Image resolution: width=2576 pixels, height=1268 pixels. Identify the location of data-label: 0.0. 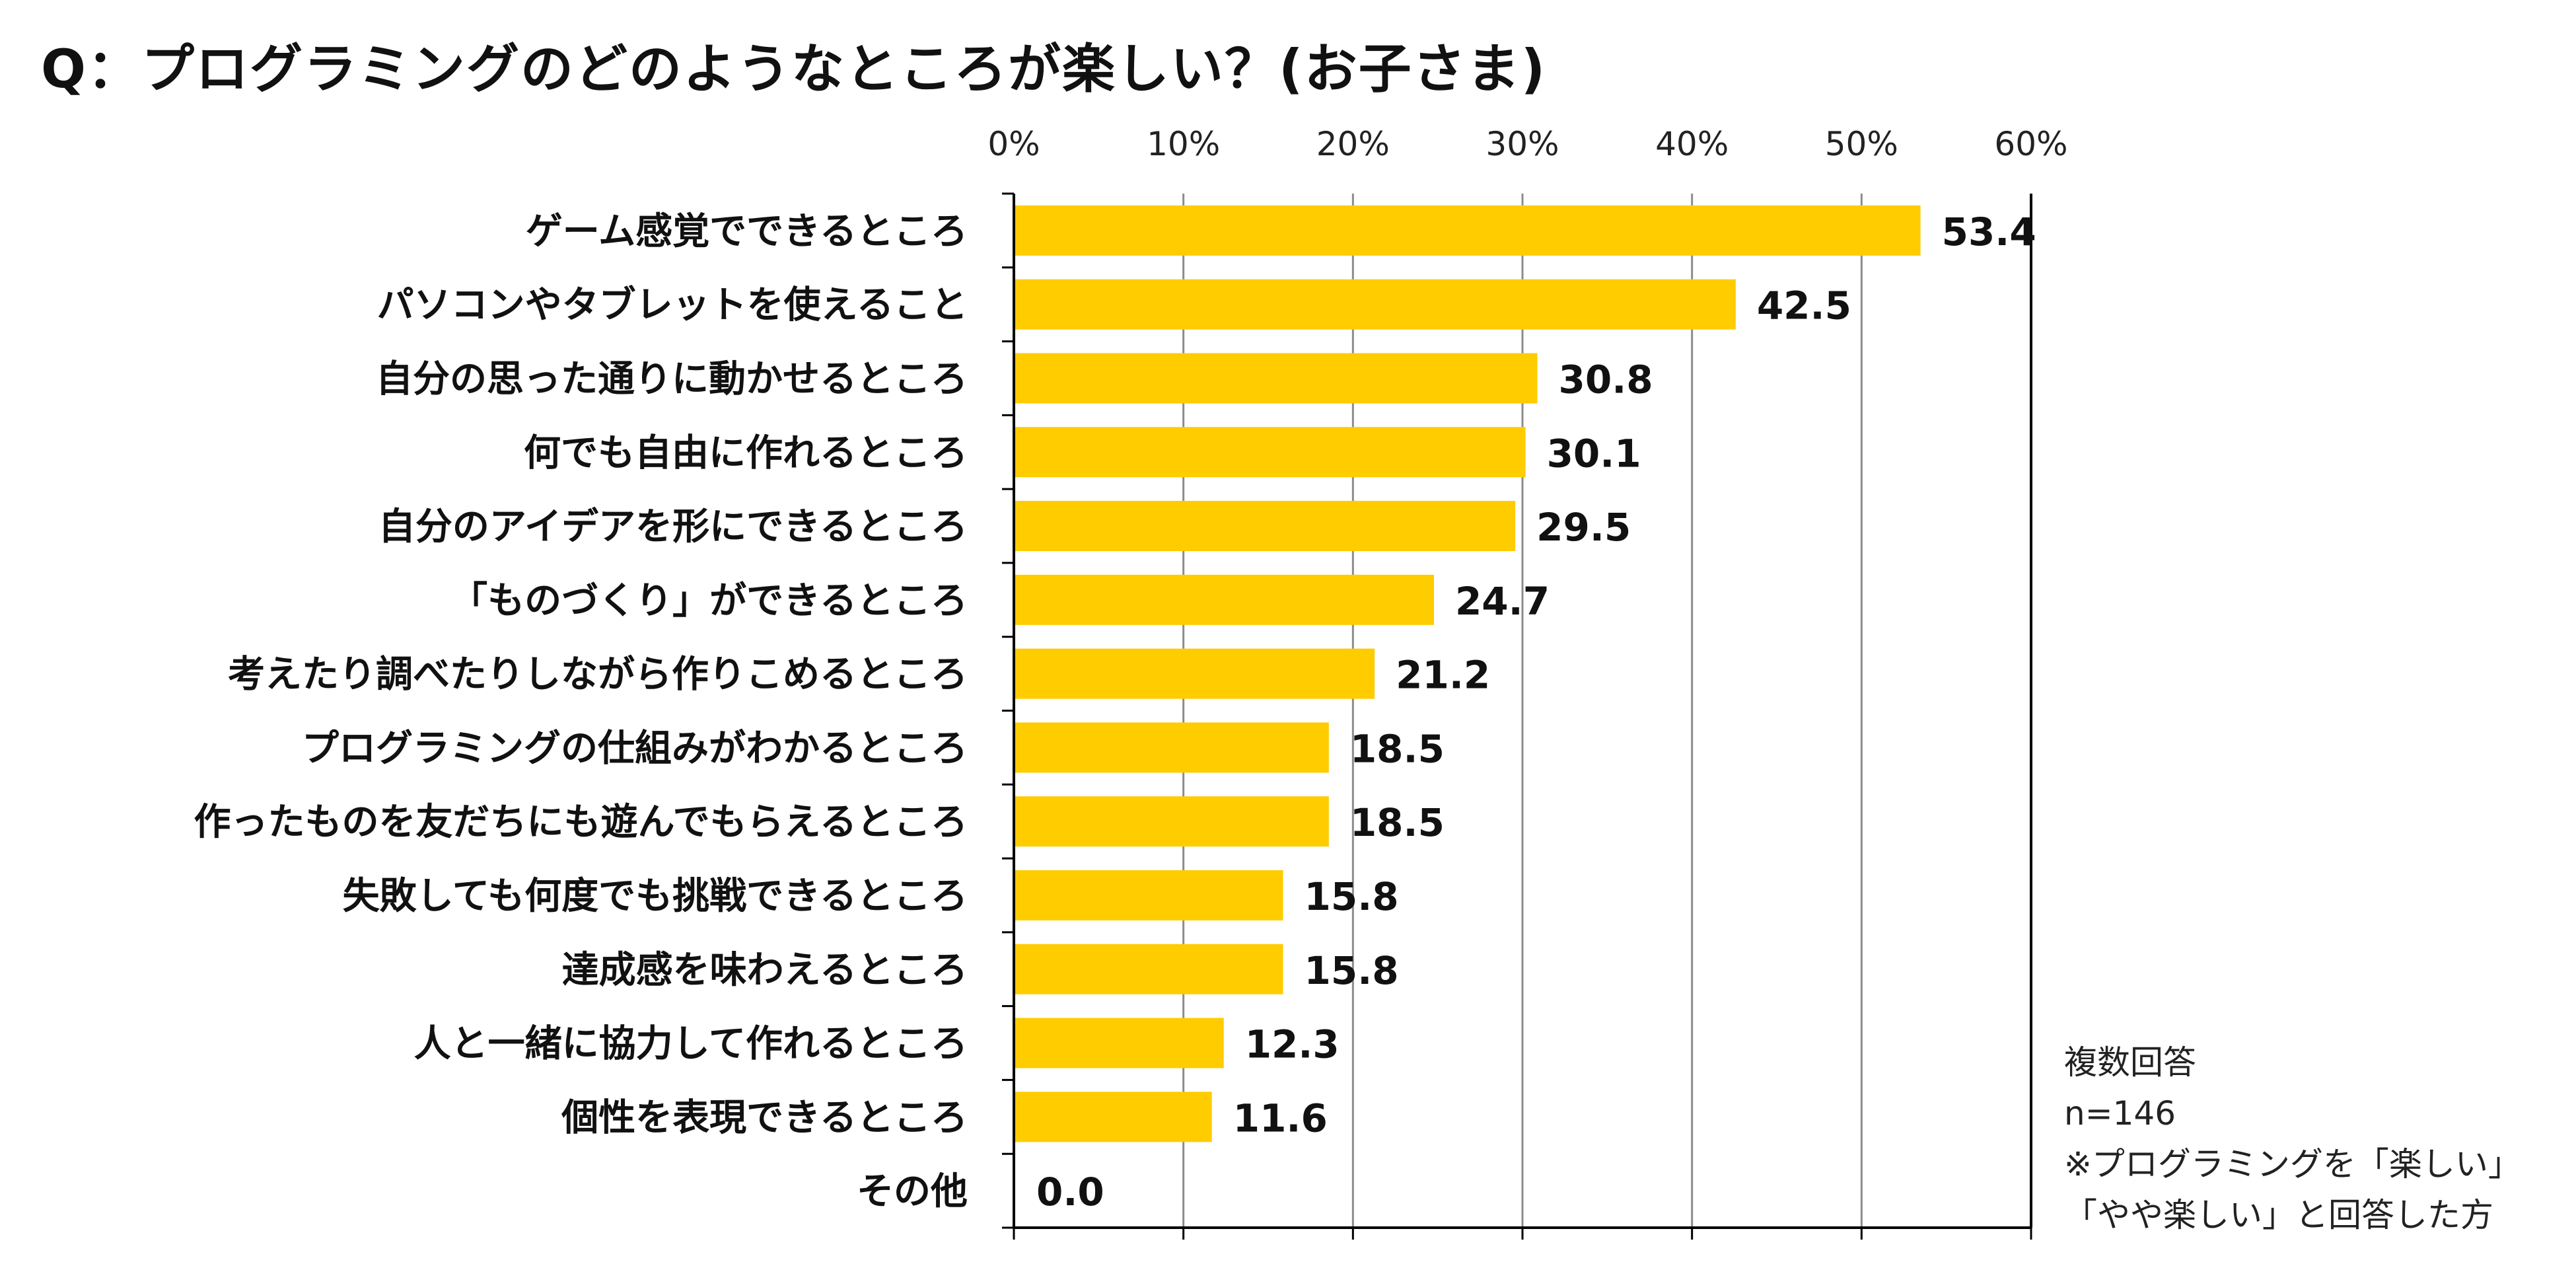
(1070, 1192).